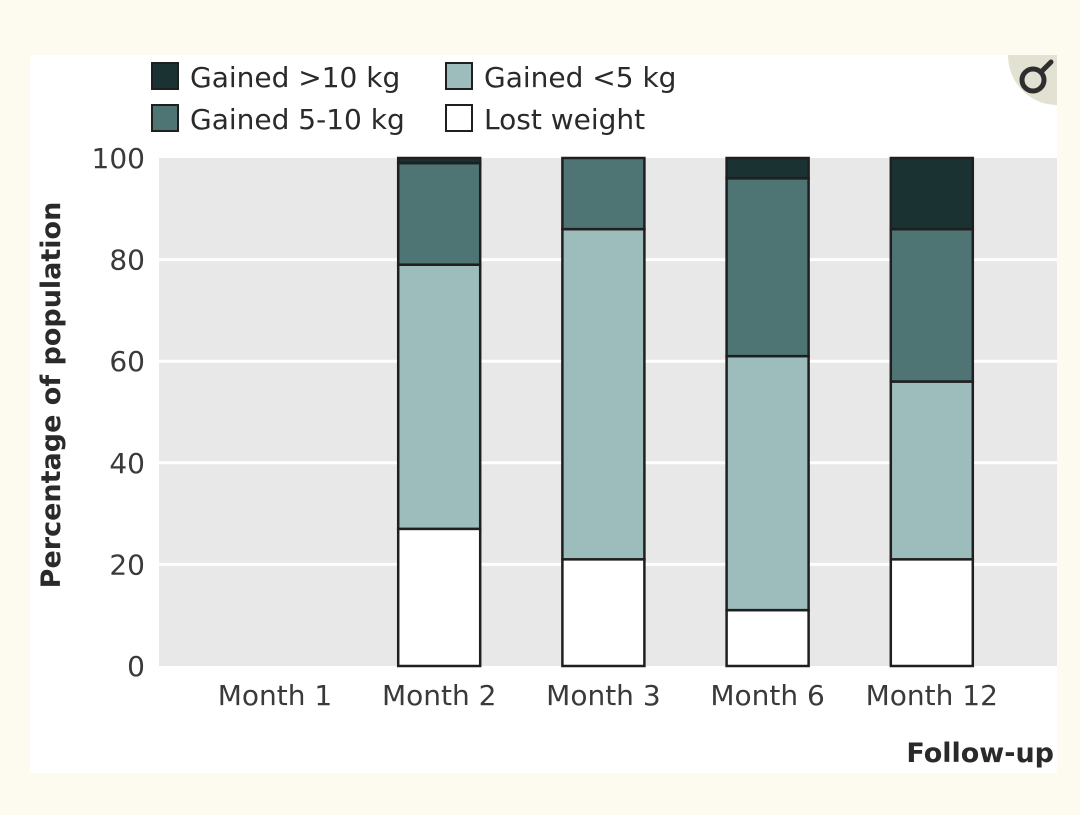  Describe the element at coordinates (136, 666) in the screenshot. I see `y-tick-label: 0` at that location.